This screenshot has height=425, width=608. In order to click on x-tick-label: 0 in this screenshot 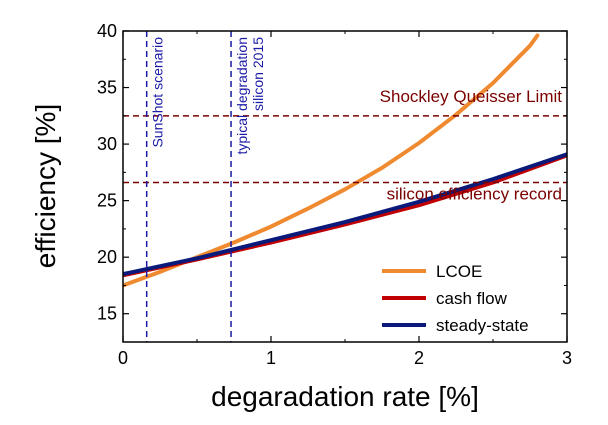, I will do `click(123, 358)`.